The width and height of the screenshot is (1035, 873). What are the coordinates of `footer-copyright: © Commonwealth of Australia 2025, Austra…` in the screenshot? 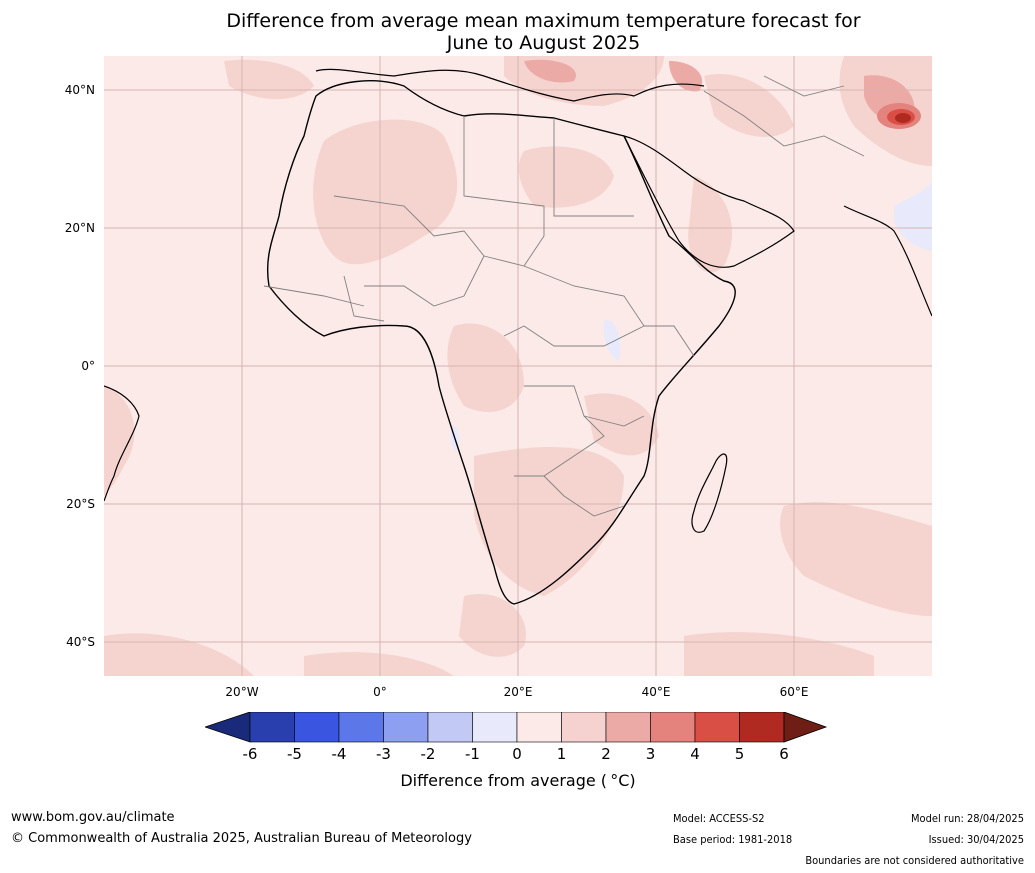 It's located at (241, 838).